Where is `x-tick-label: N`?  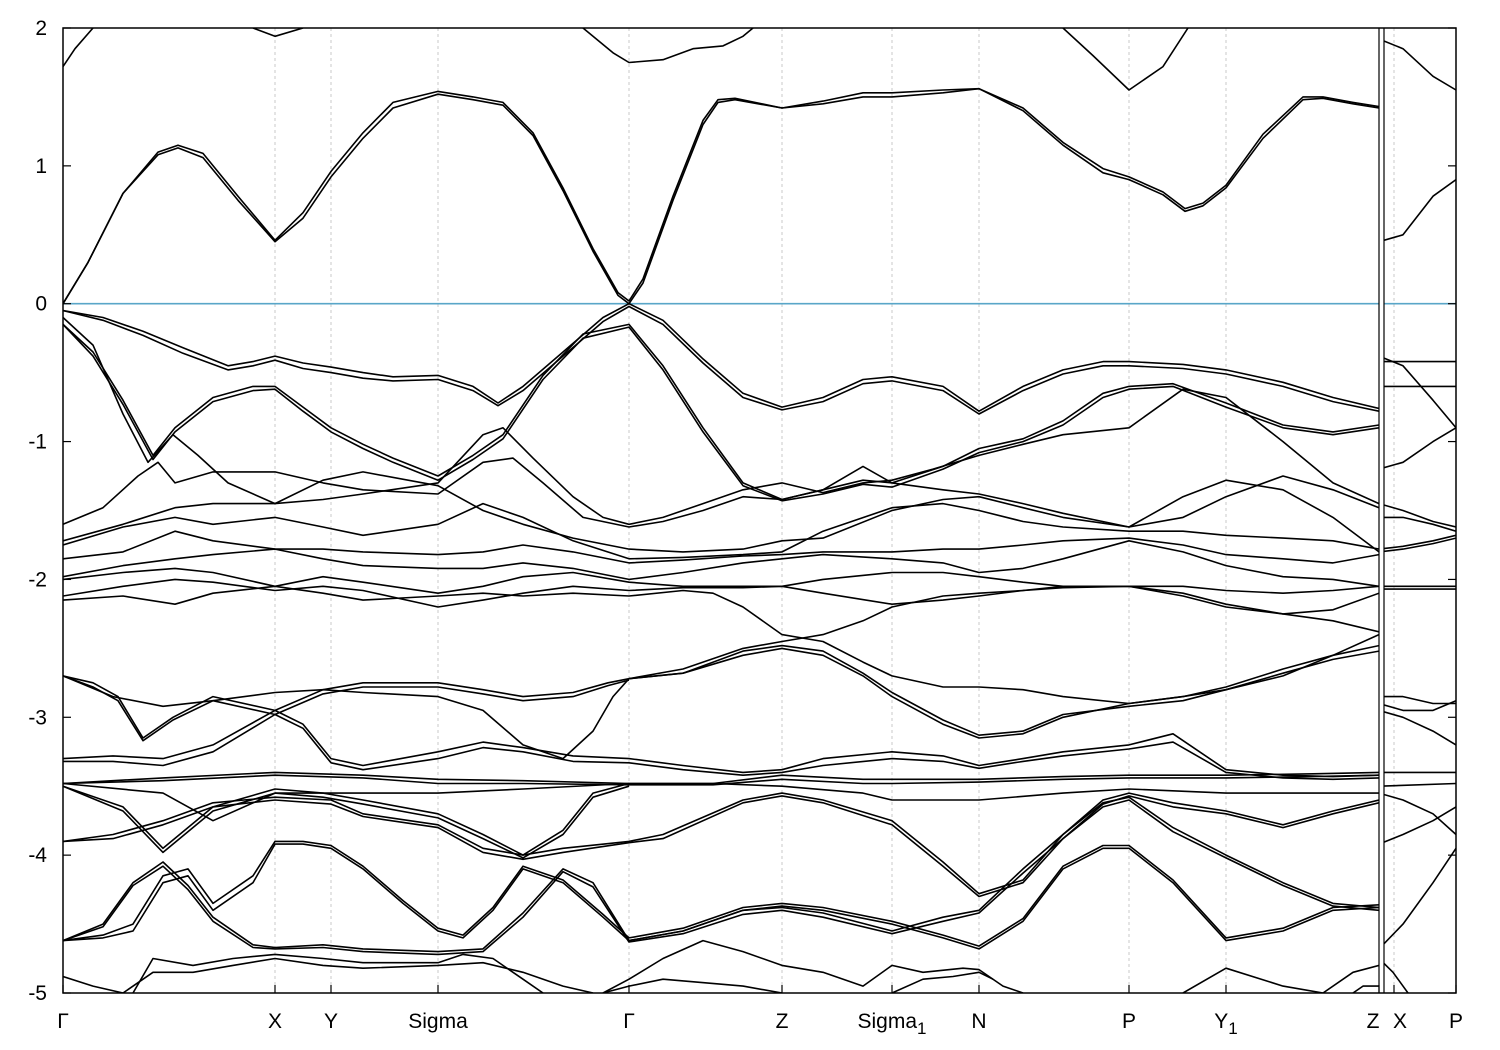
x-tick-label: N is located at coordinates (978, 1021).